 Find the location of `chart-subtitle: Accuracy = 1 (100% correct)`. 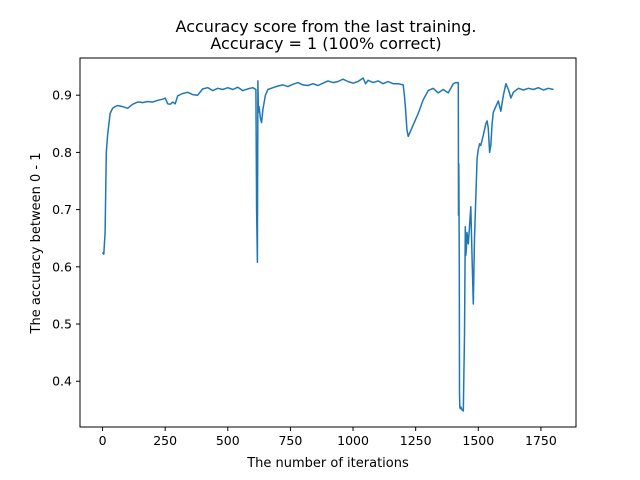

chart-subtitle: Accuracy = 1 (100% correct) is located at coordinates (325, 43).